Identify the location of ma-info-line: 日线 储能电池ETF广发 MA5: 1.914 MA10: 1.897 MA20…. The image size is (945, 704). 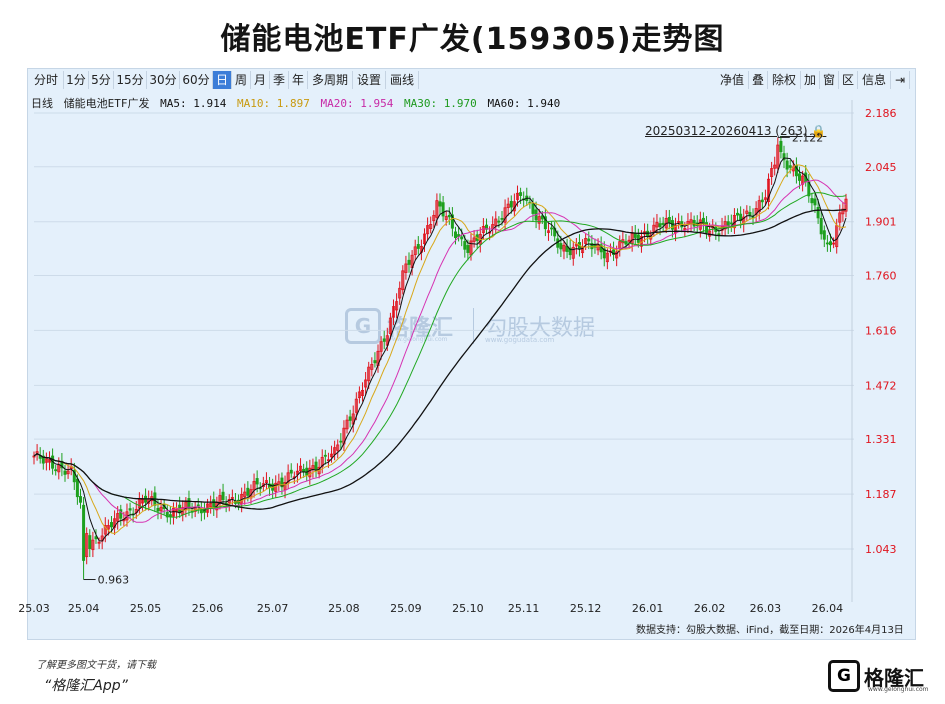
(297, 103).